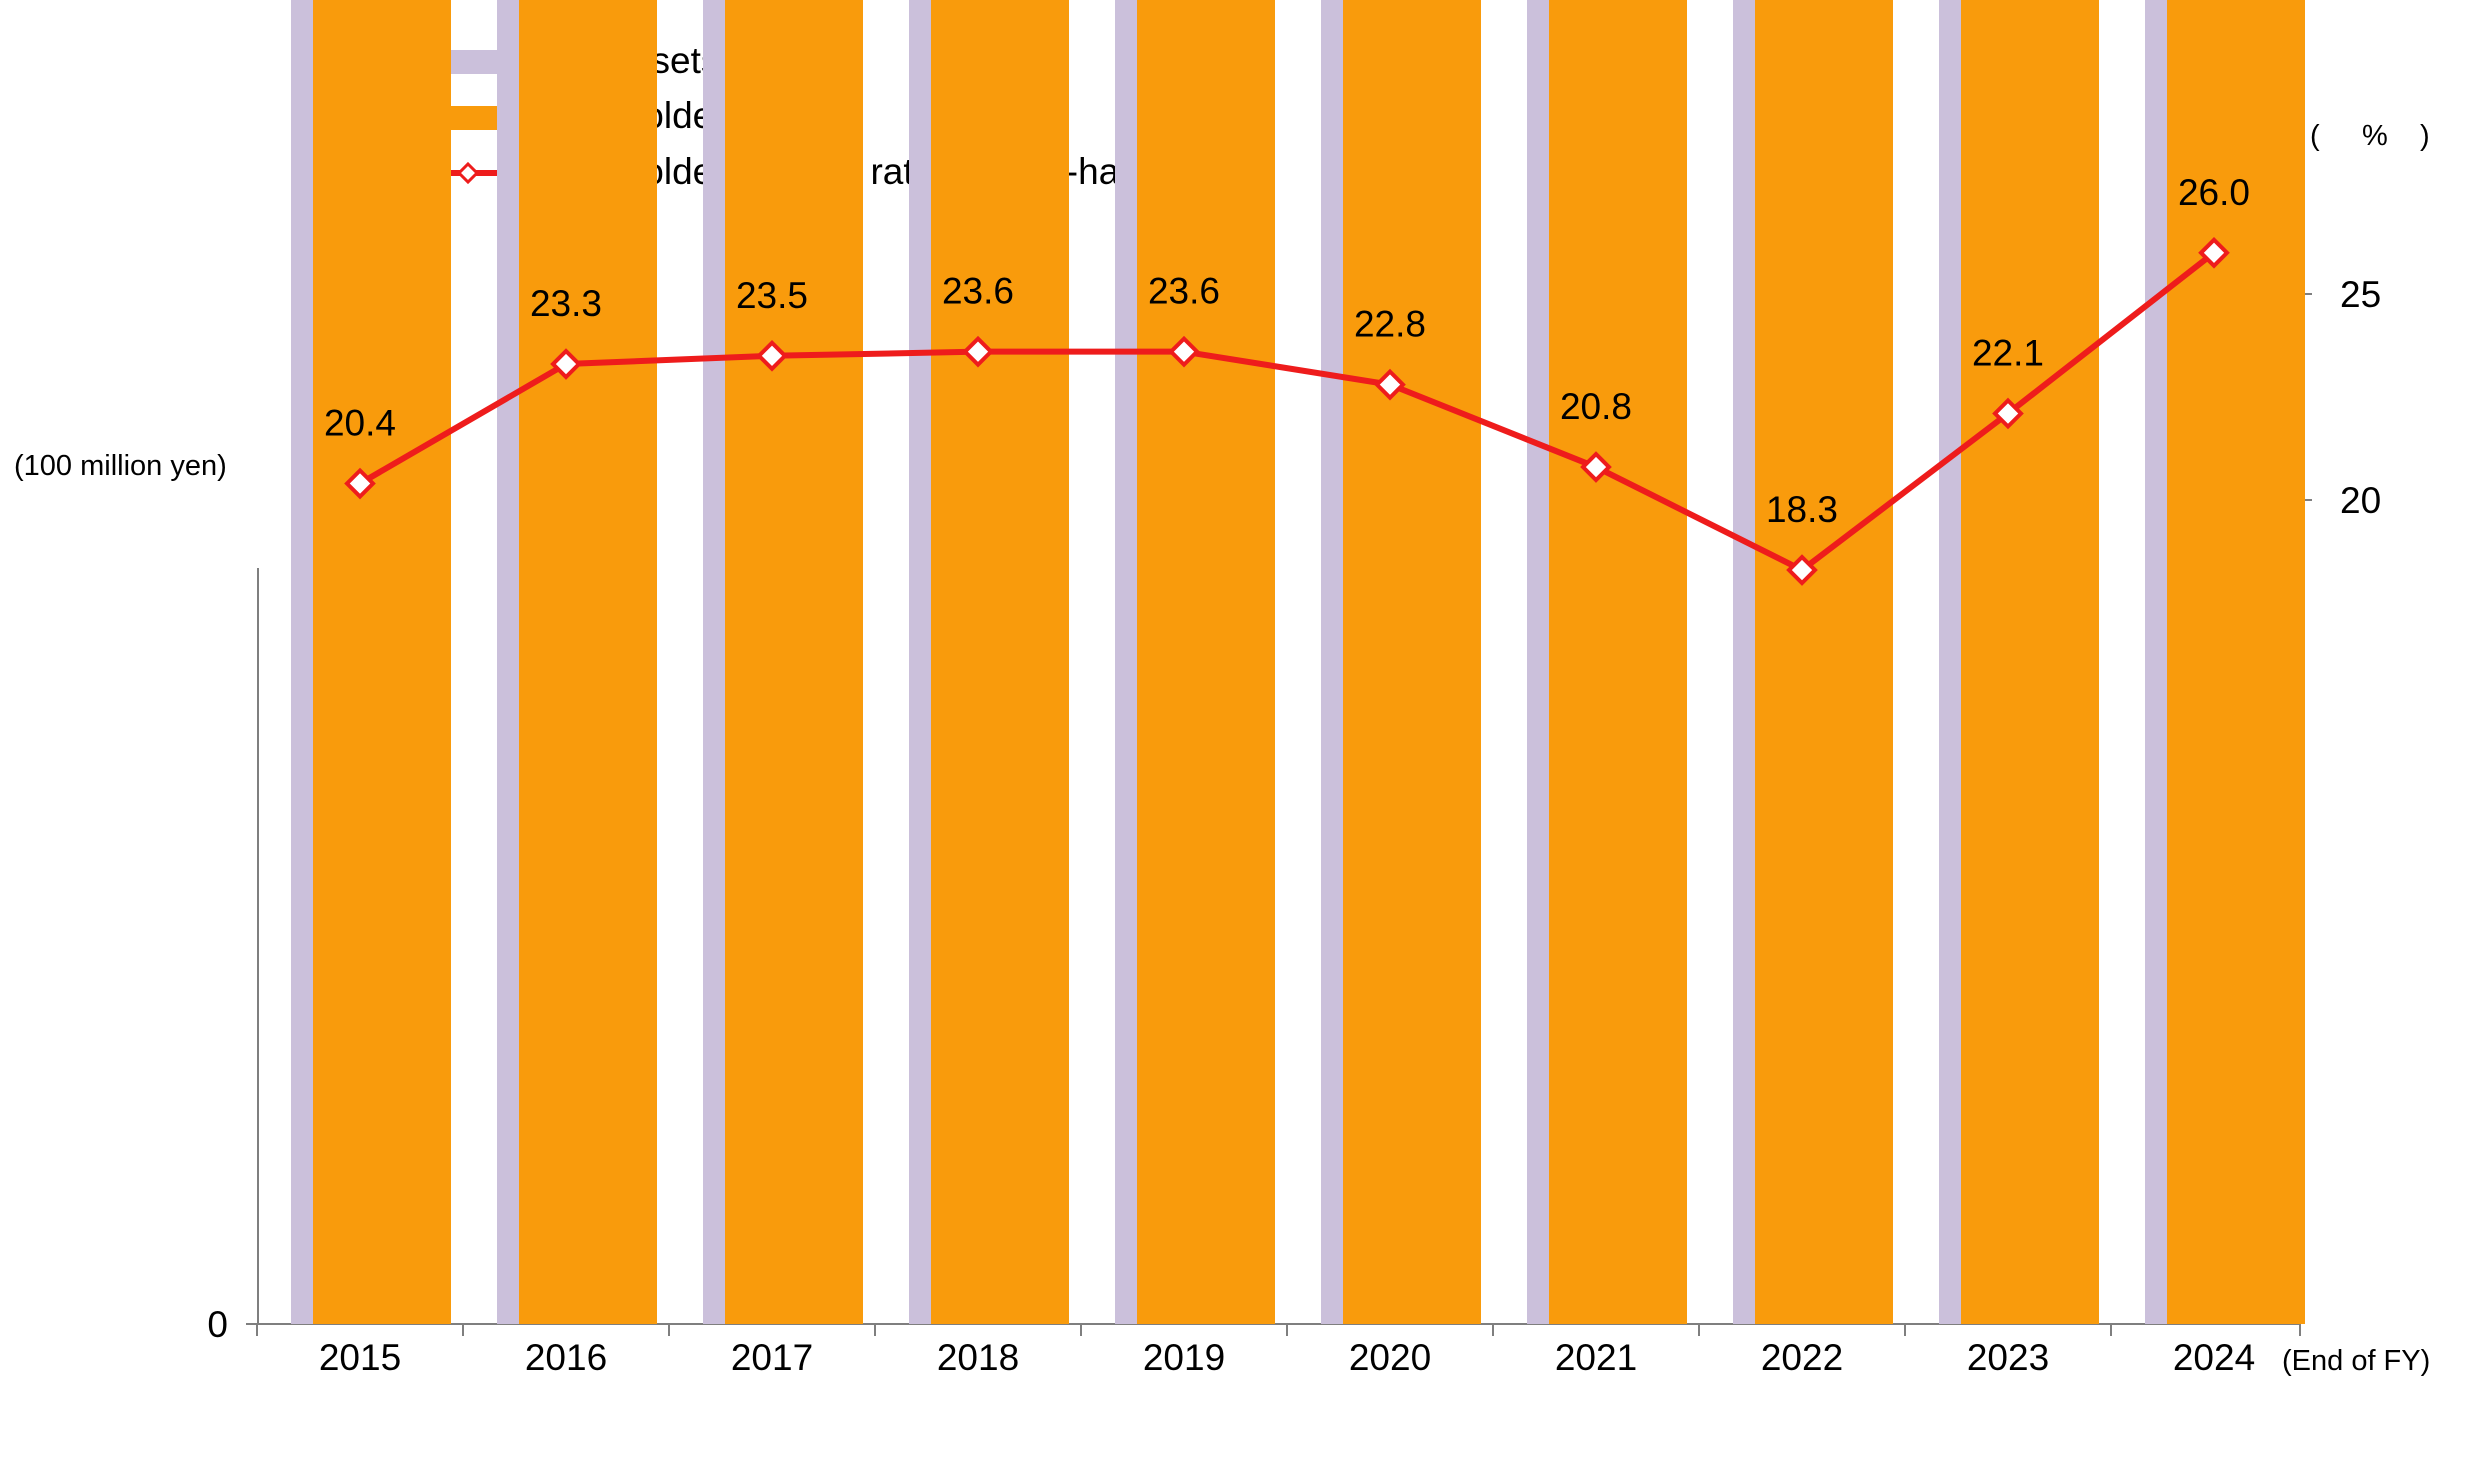 Image resolution: width=2480 pixels, height=1460 pixels. What do you see at coordinates (2364, 406) in the screenshot?
I see `right-axis: 20 25 (%)` at bounding box center [2364, 406].